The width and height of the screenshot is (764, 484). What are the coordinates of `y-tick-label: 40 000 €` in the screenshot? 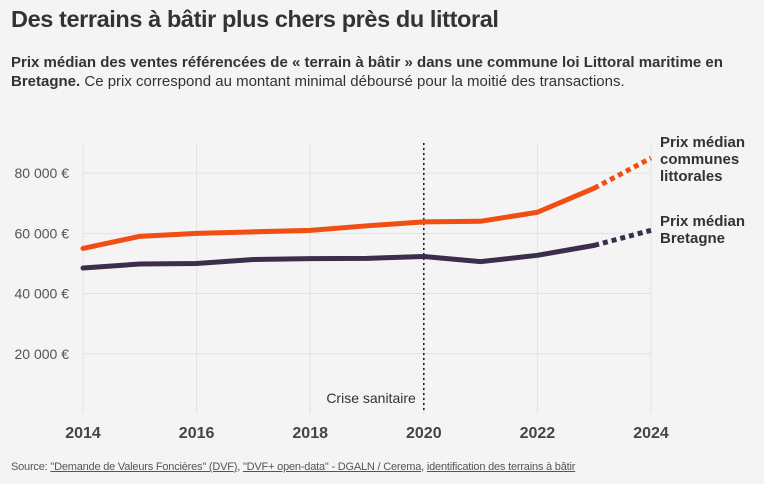 It's located at (42, 294).